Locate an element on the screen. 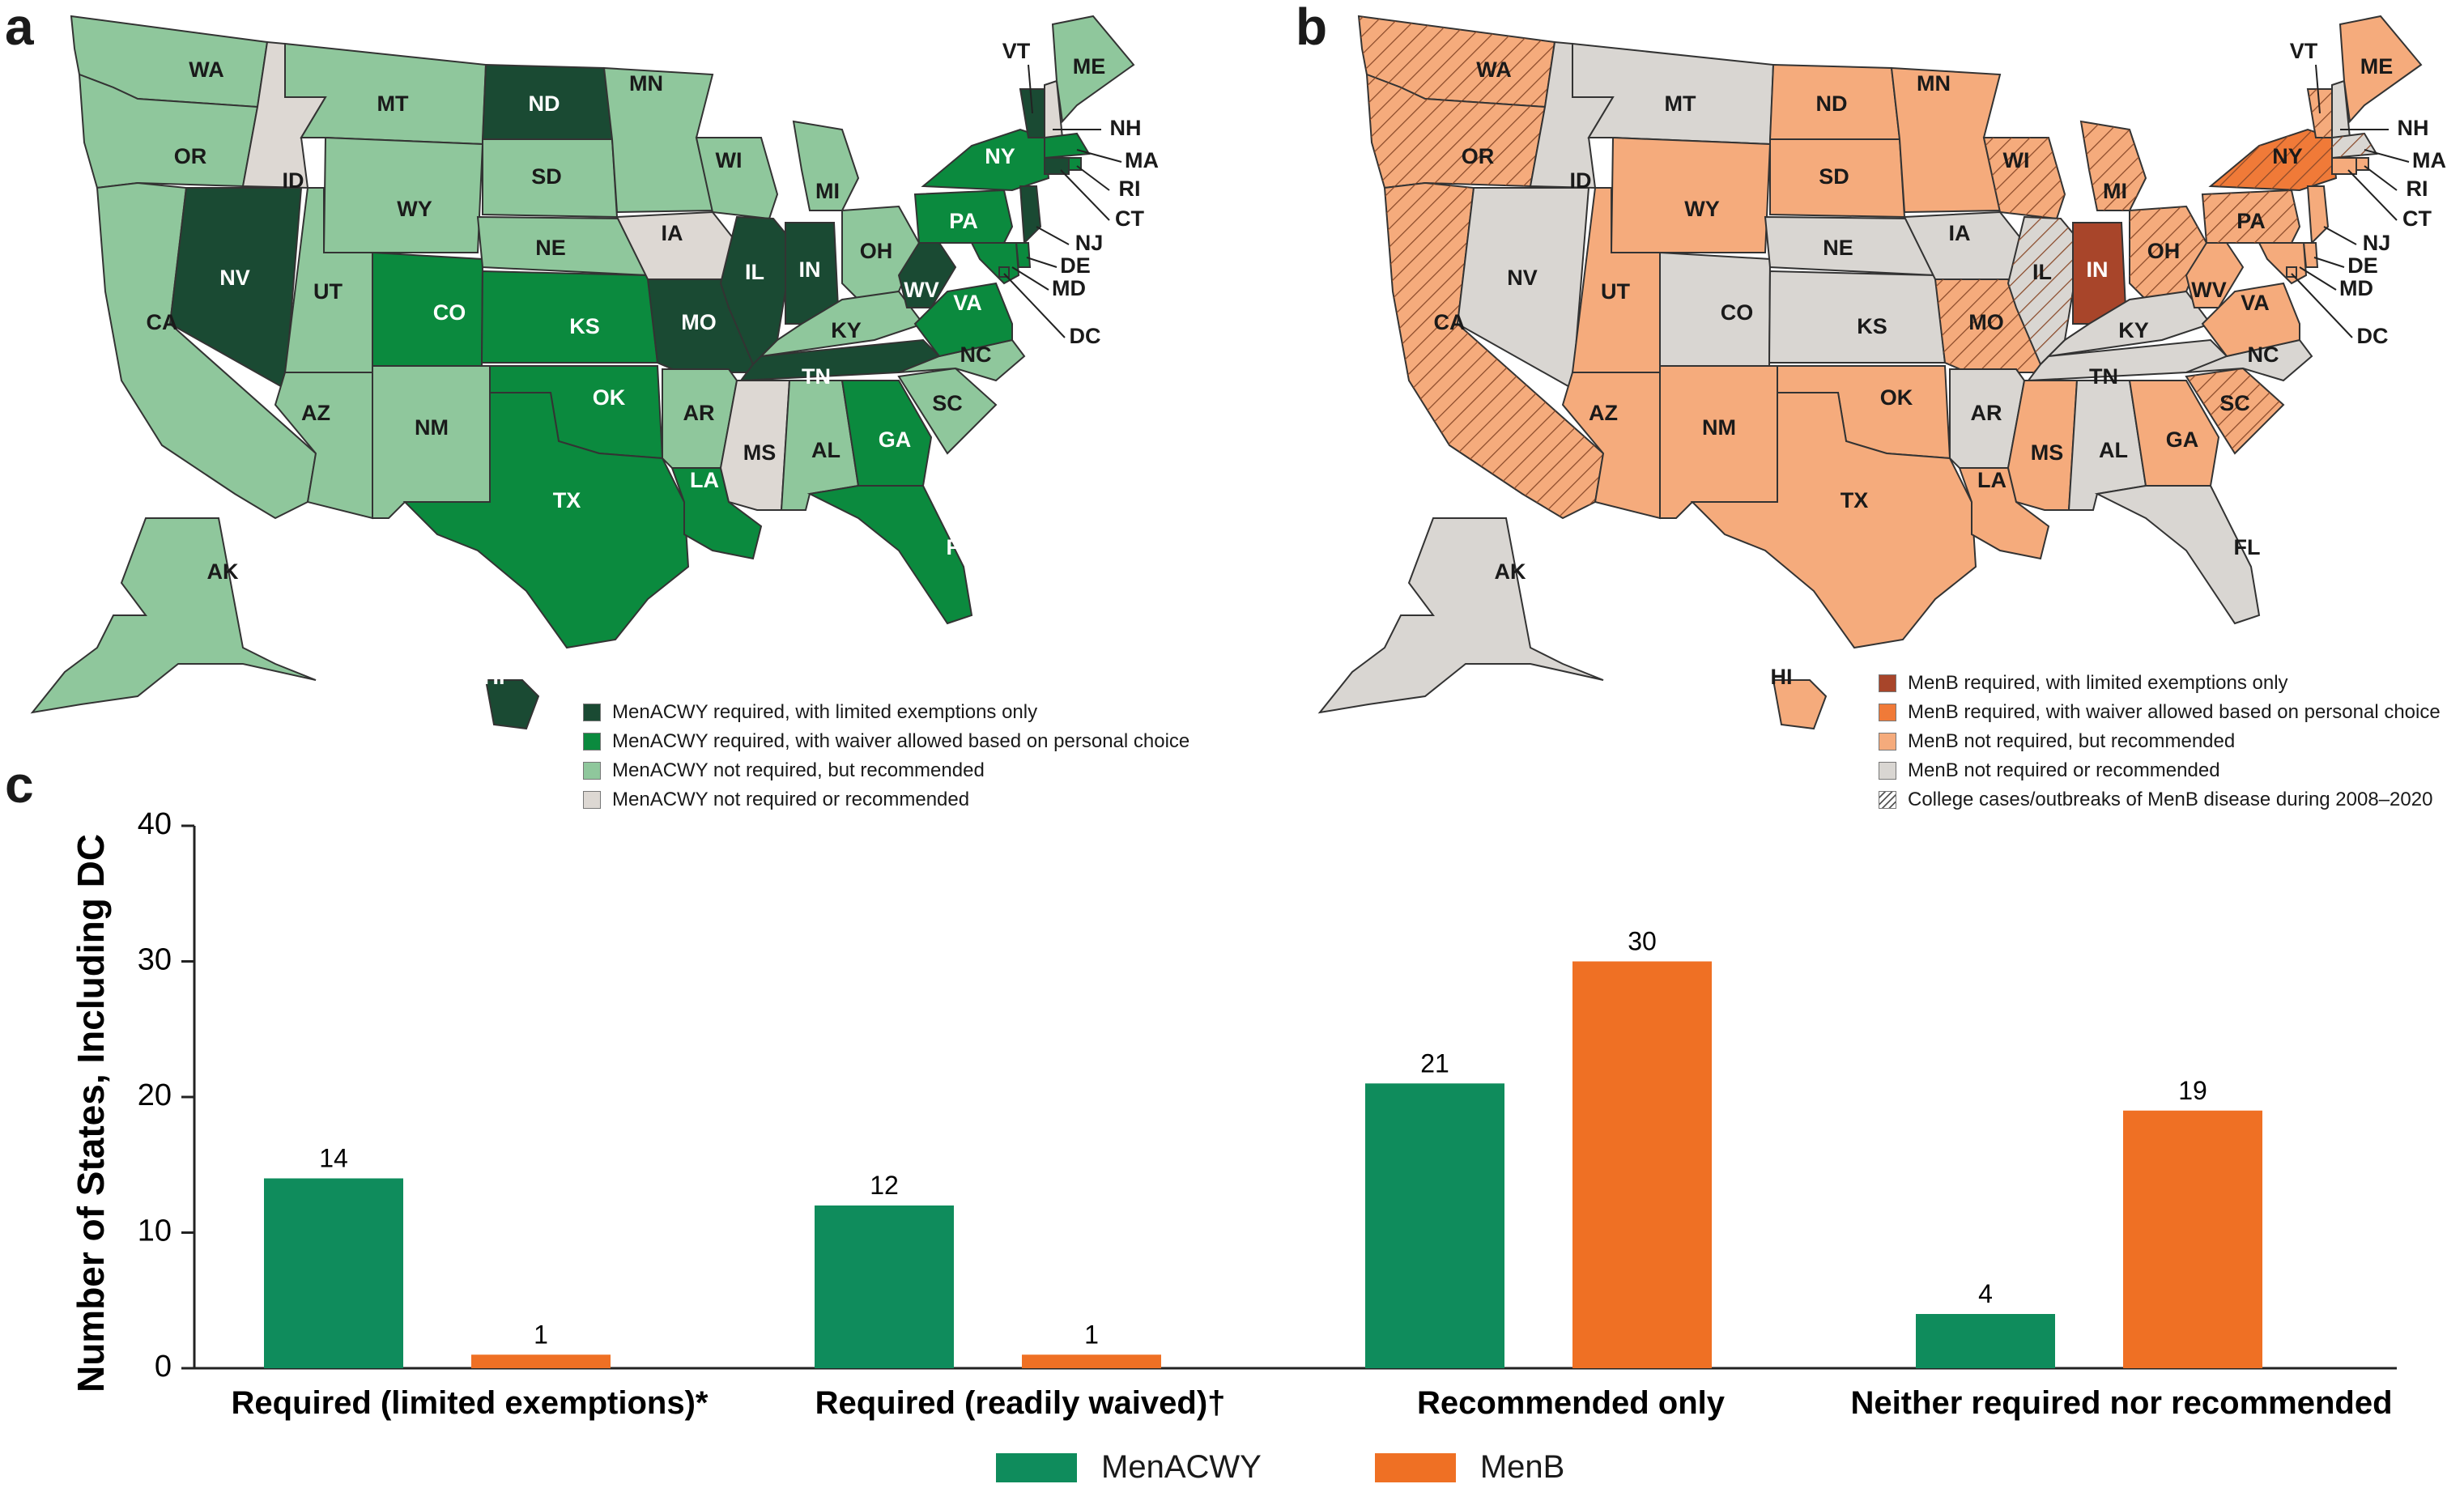 This screenshot has height=1501, width=2464. map-b-label-id: ID is located at coordinates (1581, 180).